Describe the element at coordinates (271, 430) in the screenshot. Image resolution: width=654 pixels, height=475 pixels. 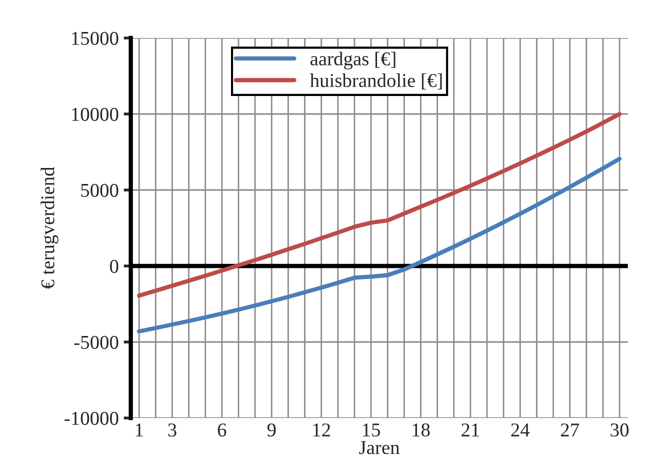
I see `x-tick-label: 9` at that location.